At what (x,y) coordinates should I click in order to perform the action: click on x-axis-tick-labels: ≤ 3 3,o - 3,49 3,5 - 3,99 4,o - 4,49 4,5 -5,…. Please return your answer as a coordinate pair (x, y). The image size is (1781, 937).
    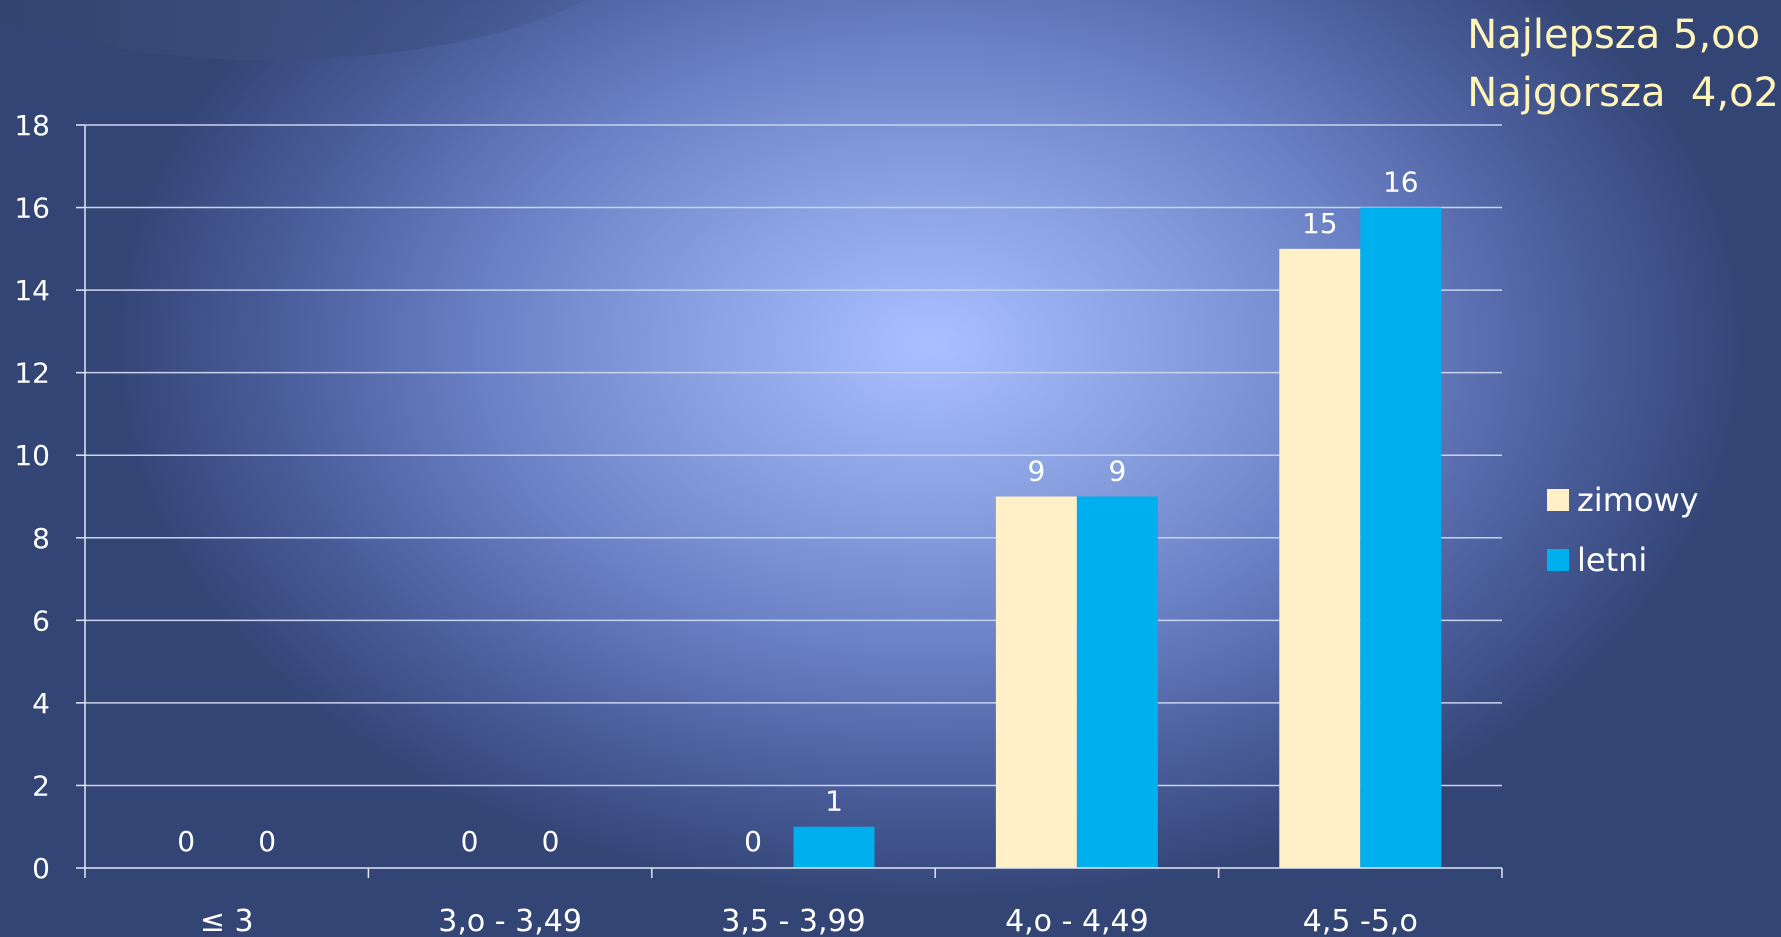
    Looking at the image, I should click on (809, 920).